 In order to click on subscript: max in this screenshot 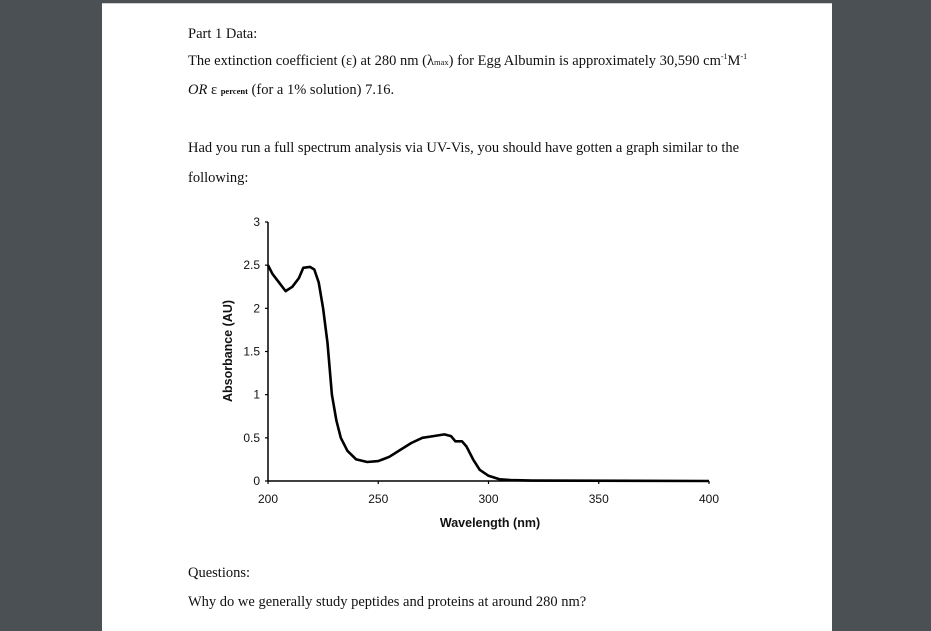, I will do `click(441, 61)`.